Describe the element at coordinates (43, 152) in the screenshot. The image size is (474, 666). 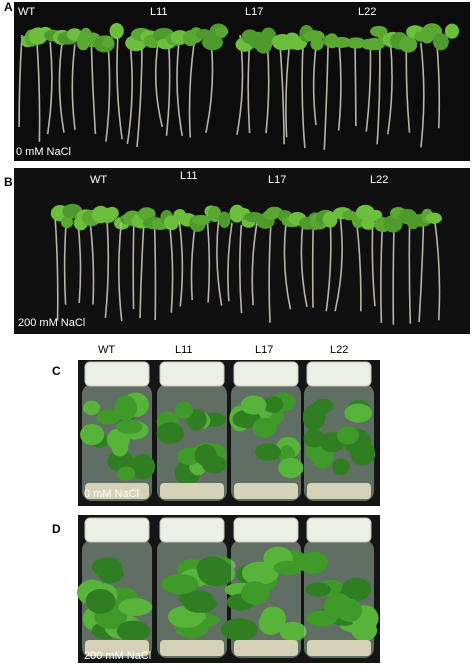
I see `condition-label: 0 mM NaCl` at that location.